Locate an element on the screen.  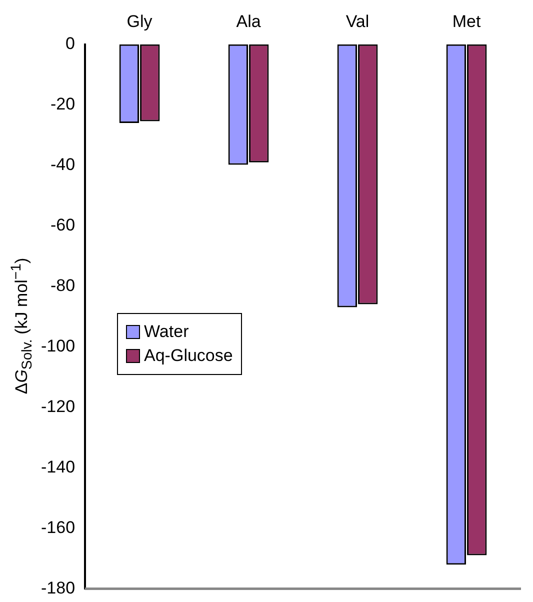
y-tick-label: -140 is located at coordinates (58, 467).